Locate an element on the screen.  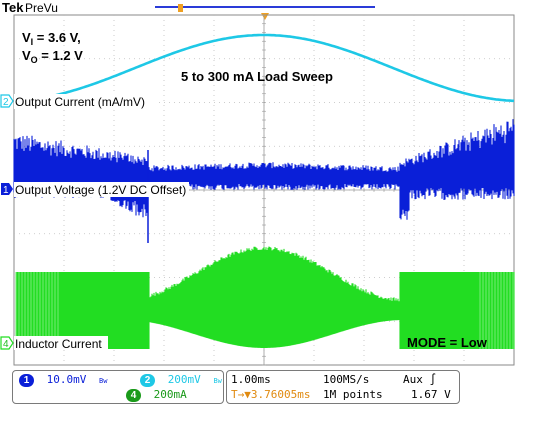
ch4-marker: 4 is located at coordinates (7, 343).